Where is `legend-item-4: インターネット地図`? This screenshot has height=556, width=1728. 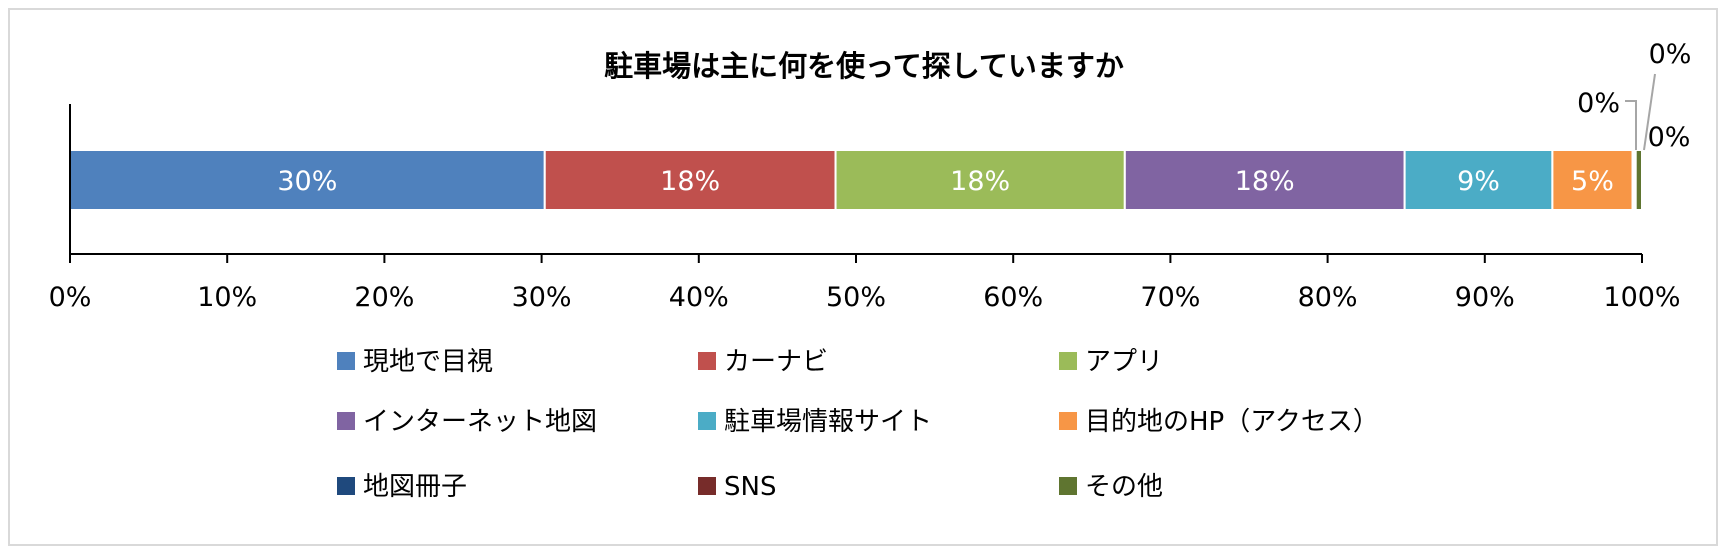 legend-item-4: インターネット地図 is located at coordinates (467, 422).